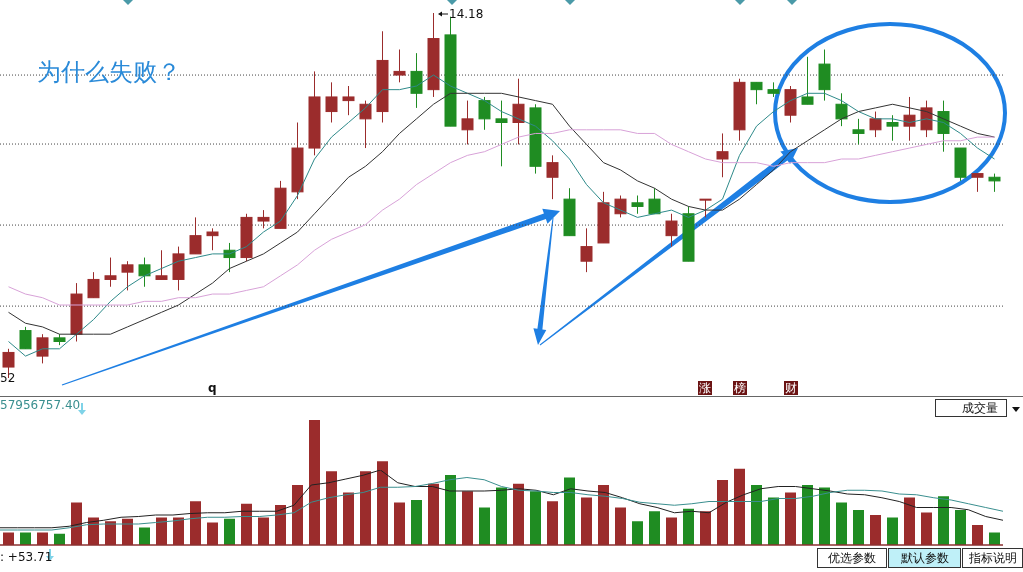  I want to click on text: 涨, so click(705, 388).